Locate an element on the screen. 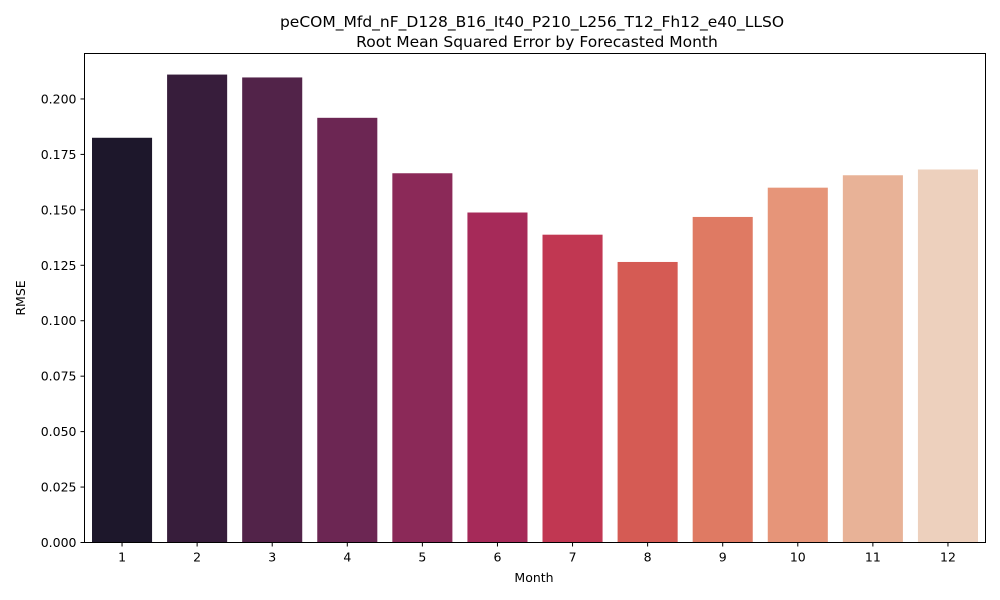 Image resolution: width=1000 pixels, height=600 pixels. x-axis-label: Month is located at coordinates (533, 577).